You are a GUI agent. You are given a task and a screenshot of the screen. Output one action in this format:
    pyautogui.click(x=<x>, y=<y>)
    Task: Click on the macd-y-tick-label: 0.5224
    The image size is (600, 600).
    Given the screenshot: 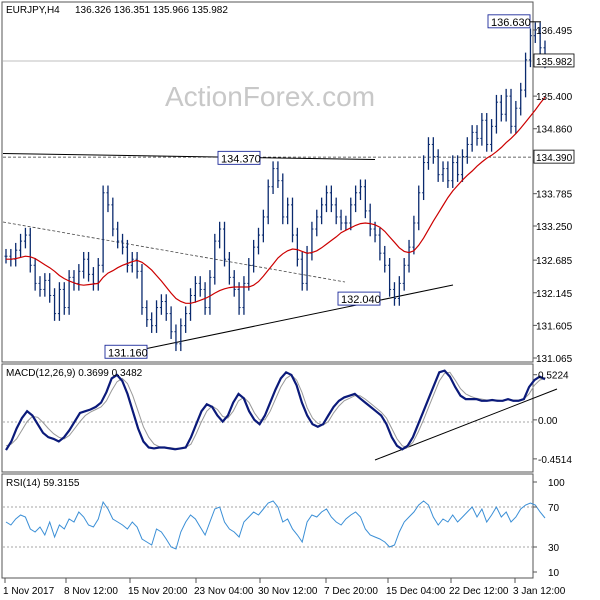 What is the action you would take?
    pyautogui.click(x=553, y=376)
    